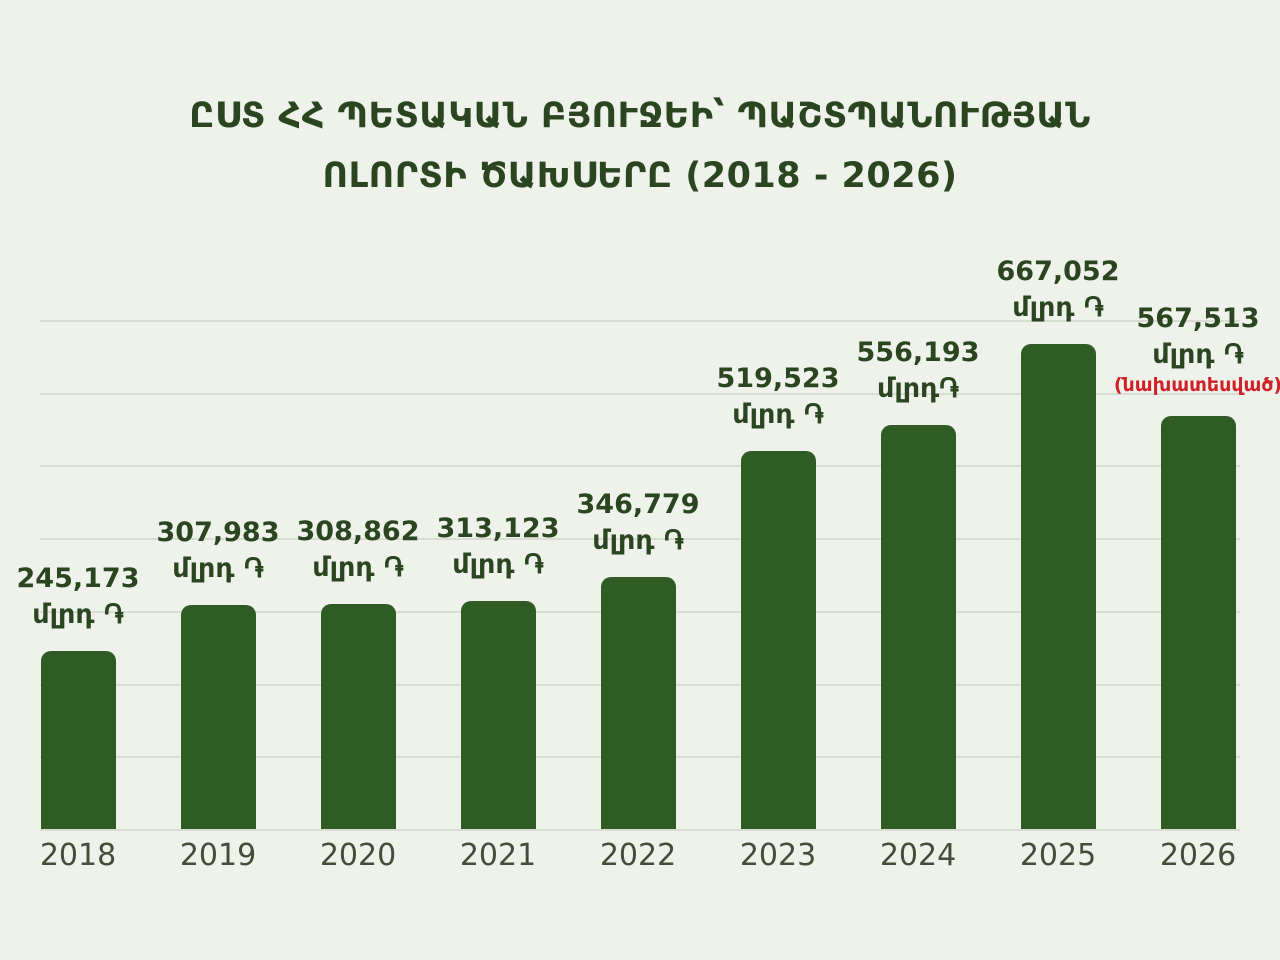  I want to click on bar-value-label: 519,523, so click(778, 378).